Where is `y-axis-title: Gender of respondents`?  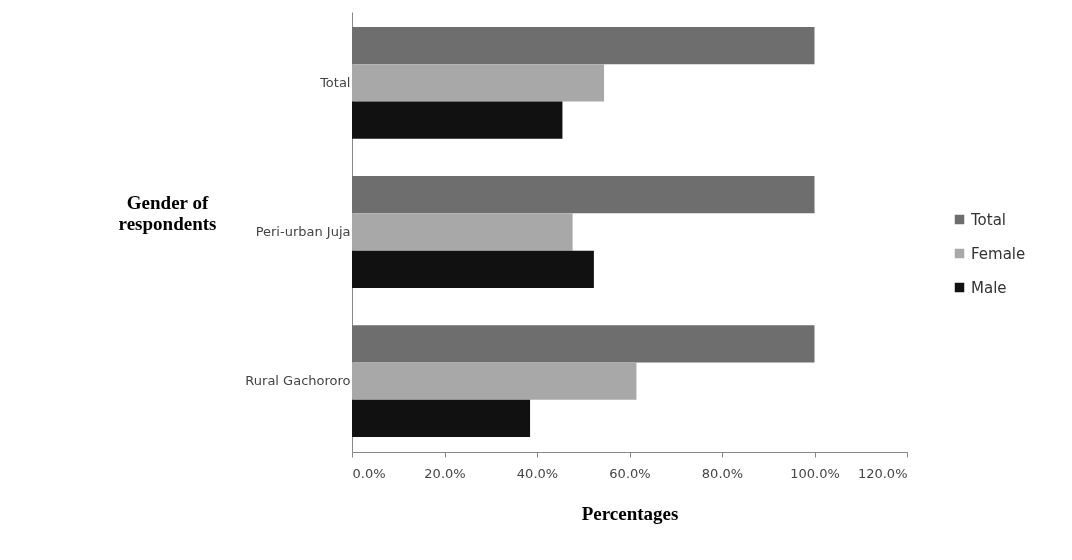 y-axis-title: Gender of respondents is located at coordinates (167, 212).